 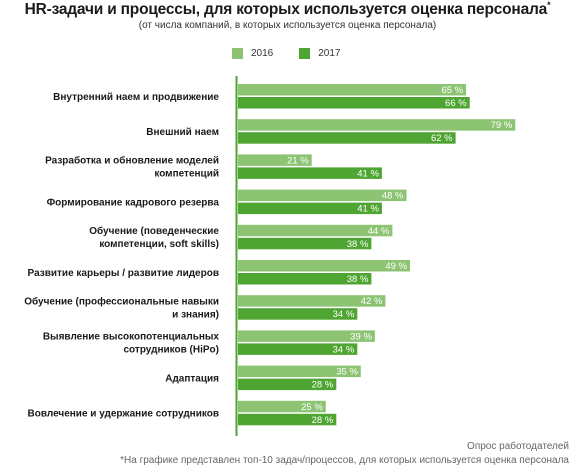 What do you see at coordinates (298, 160) in the screenshot?
I see `data-label-2016: 21 %` at bounding box center [298, 160].